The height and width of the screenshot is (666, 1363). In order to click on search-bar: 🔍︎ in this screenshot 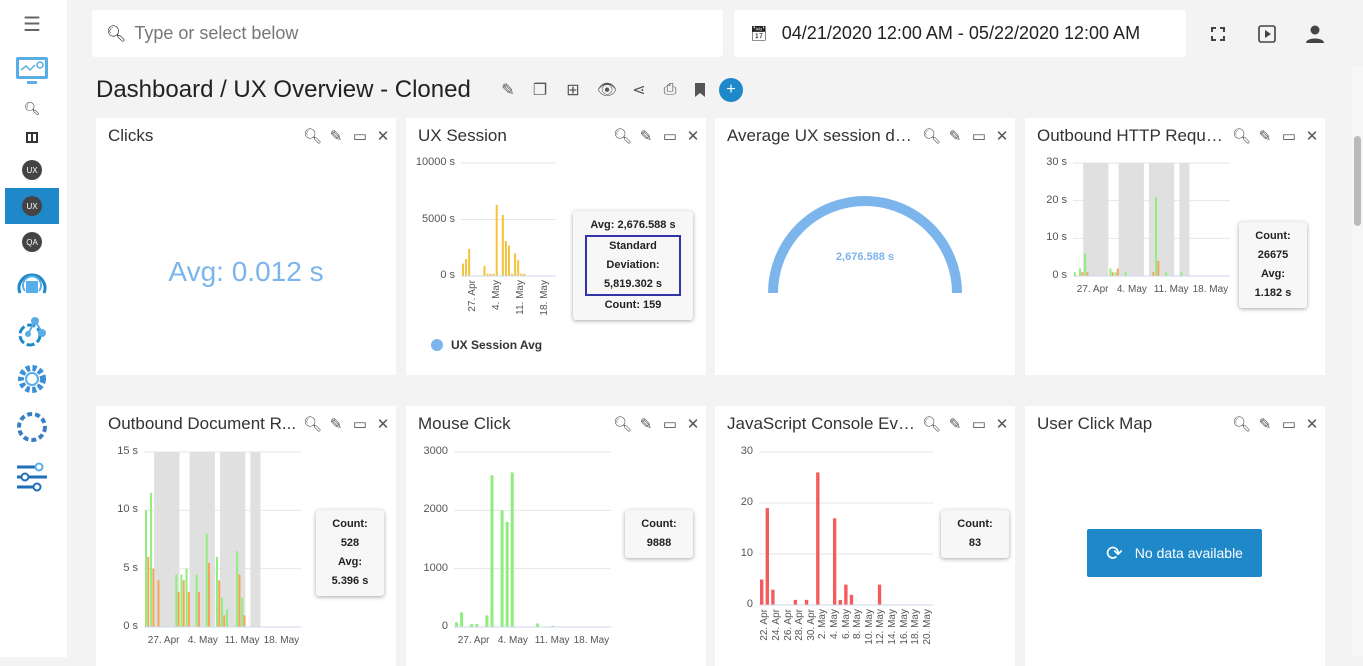, I will do `click(407, 33)`.